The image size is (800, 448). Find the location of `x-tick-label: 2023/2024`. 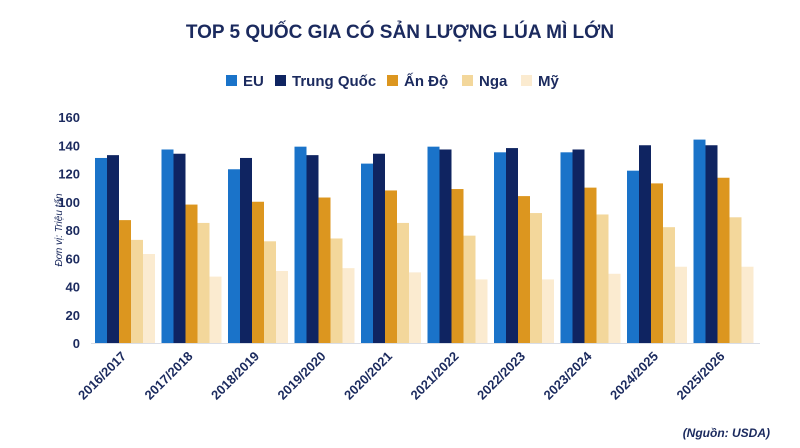

x-tick-label: 2023/2024 is located at coordinates (568, 375).